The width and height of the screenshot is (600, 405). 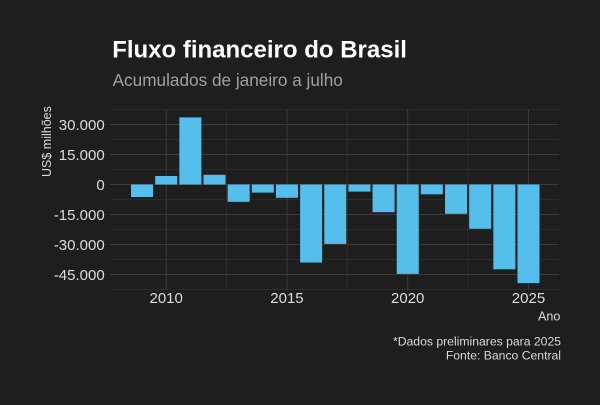 I want to click on svg-text: US$ milhões, so click(x=47, y=141).